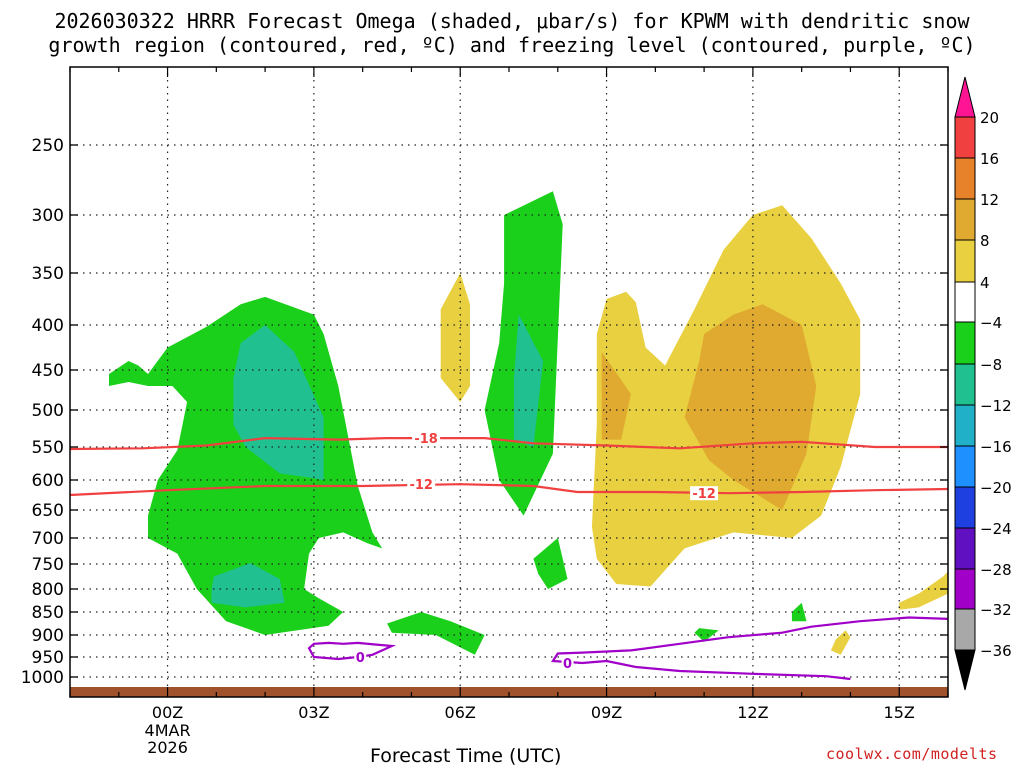 This screenshot has height=768, width=1024. I want to click on contour-label-1-1: -12, so click(704, 494).